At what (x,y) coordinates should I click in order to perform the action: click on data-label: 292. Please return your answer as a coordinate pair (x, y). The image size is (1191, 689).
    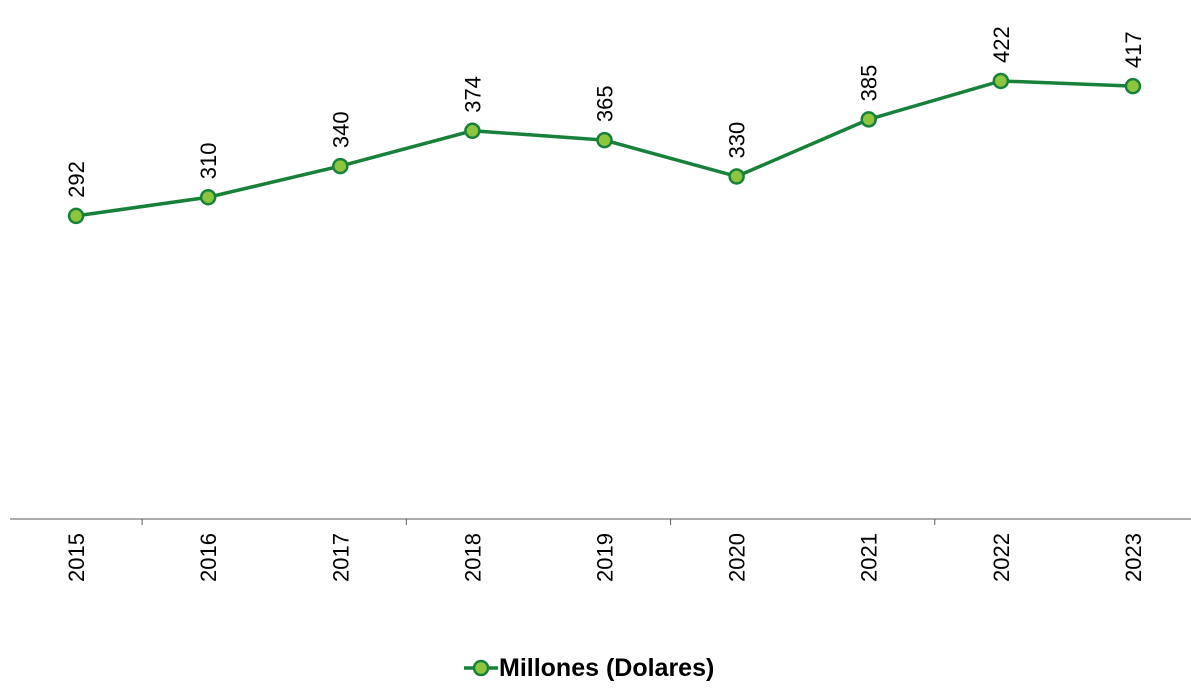
    Looking at the image, I should click on (76, 179).